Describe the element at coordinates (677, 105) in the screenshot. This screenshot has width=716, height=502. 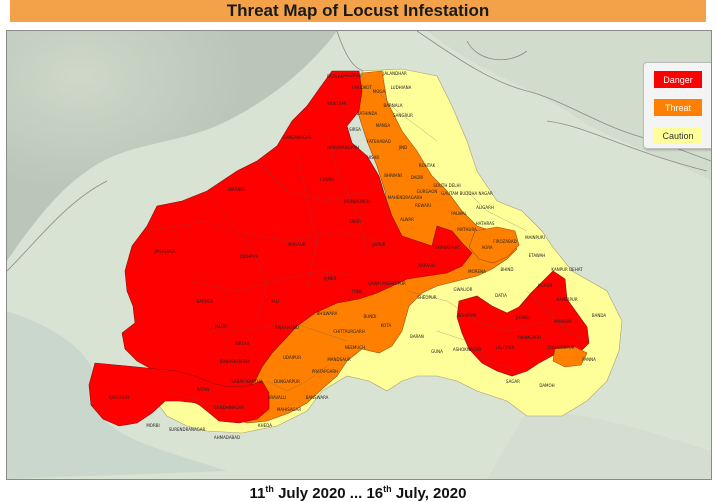
I see `legend: Danger Threat Caution` at that location.